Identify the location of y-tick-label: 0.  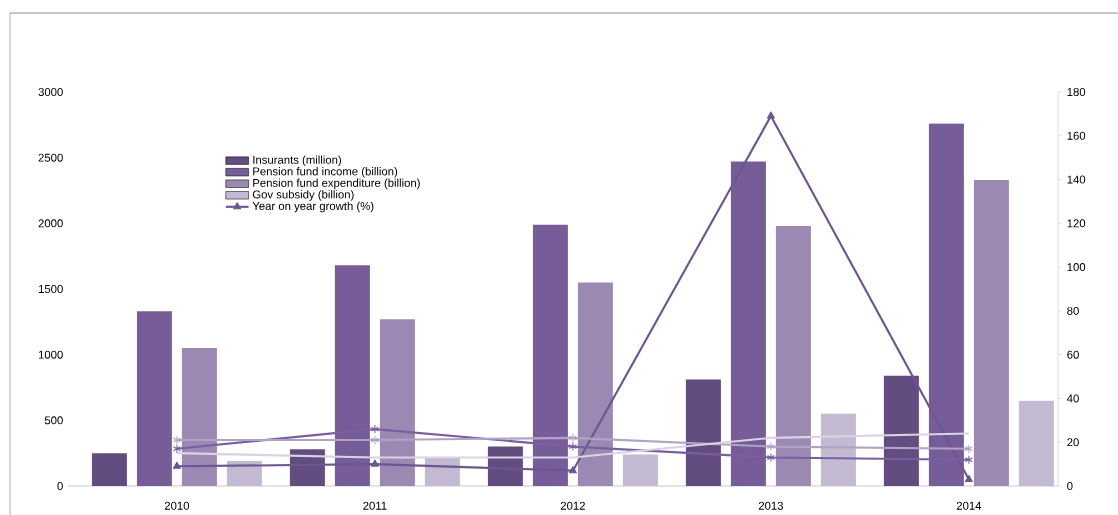
(60, 486).